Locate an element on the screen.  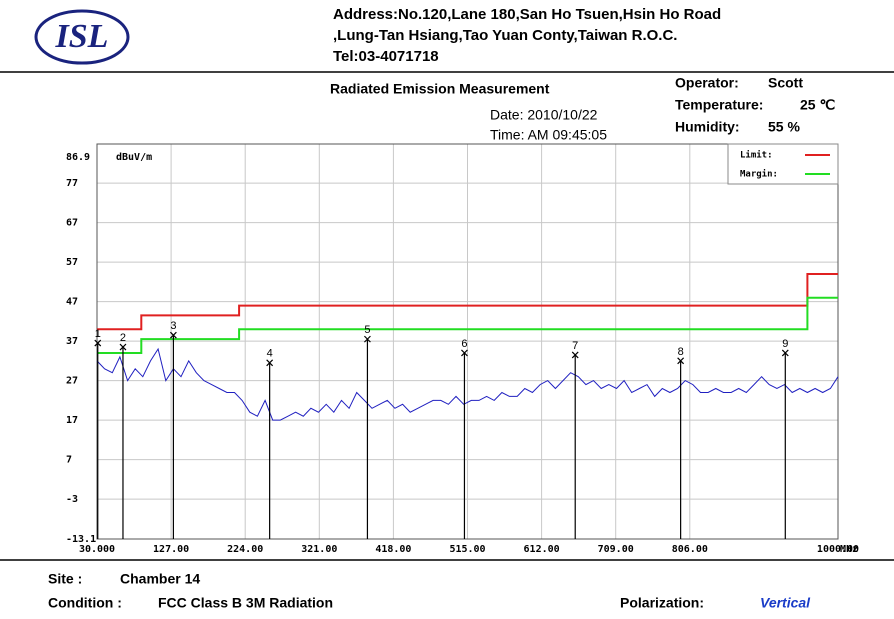
marker-label: 7 is located at coordinates (575, 346).